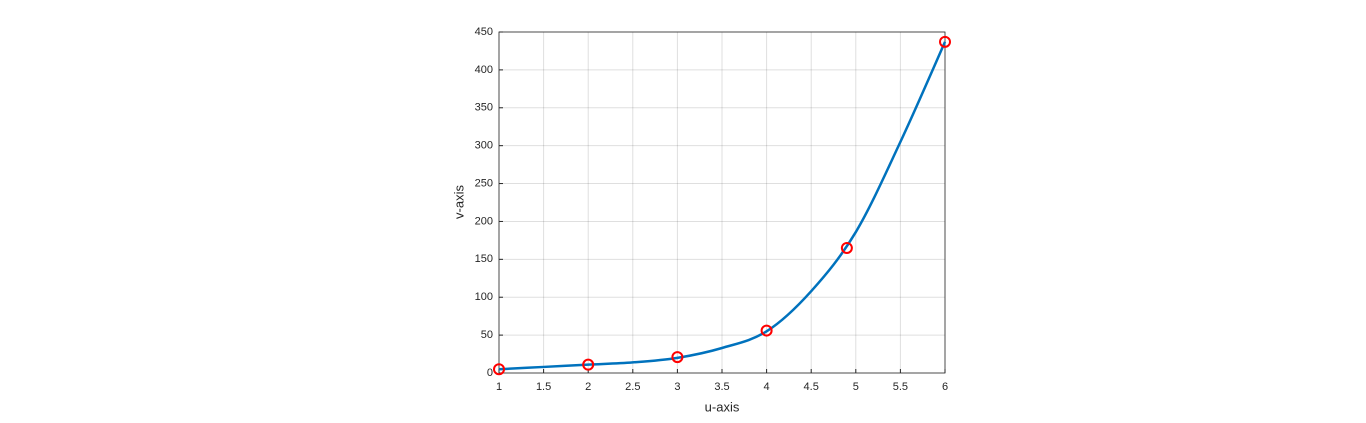 This screenshot has height=423, width=1366. Describe the element at coordinates (900, 387) in the screenshot. I see `x-tick-label: 5.5` at that location.